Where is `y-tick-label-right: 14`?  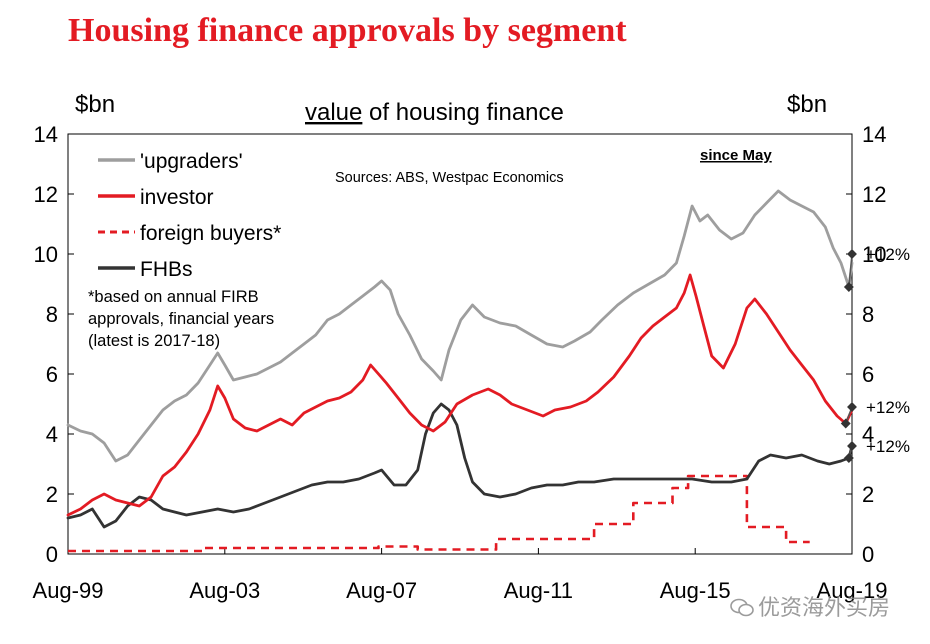
y-tick-label-right: 14 is located at coordinates (874, 134).